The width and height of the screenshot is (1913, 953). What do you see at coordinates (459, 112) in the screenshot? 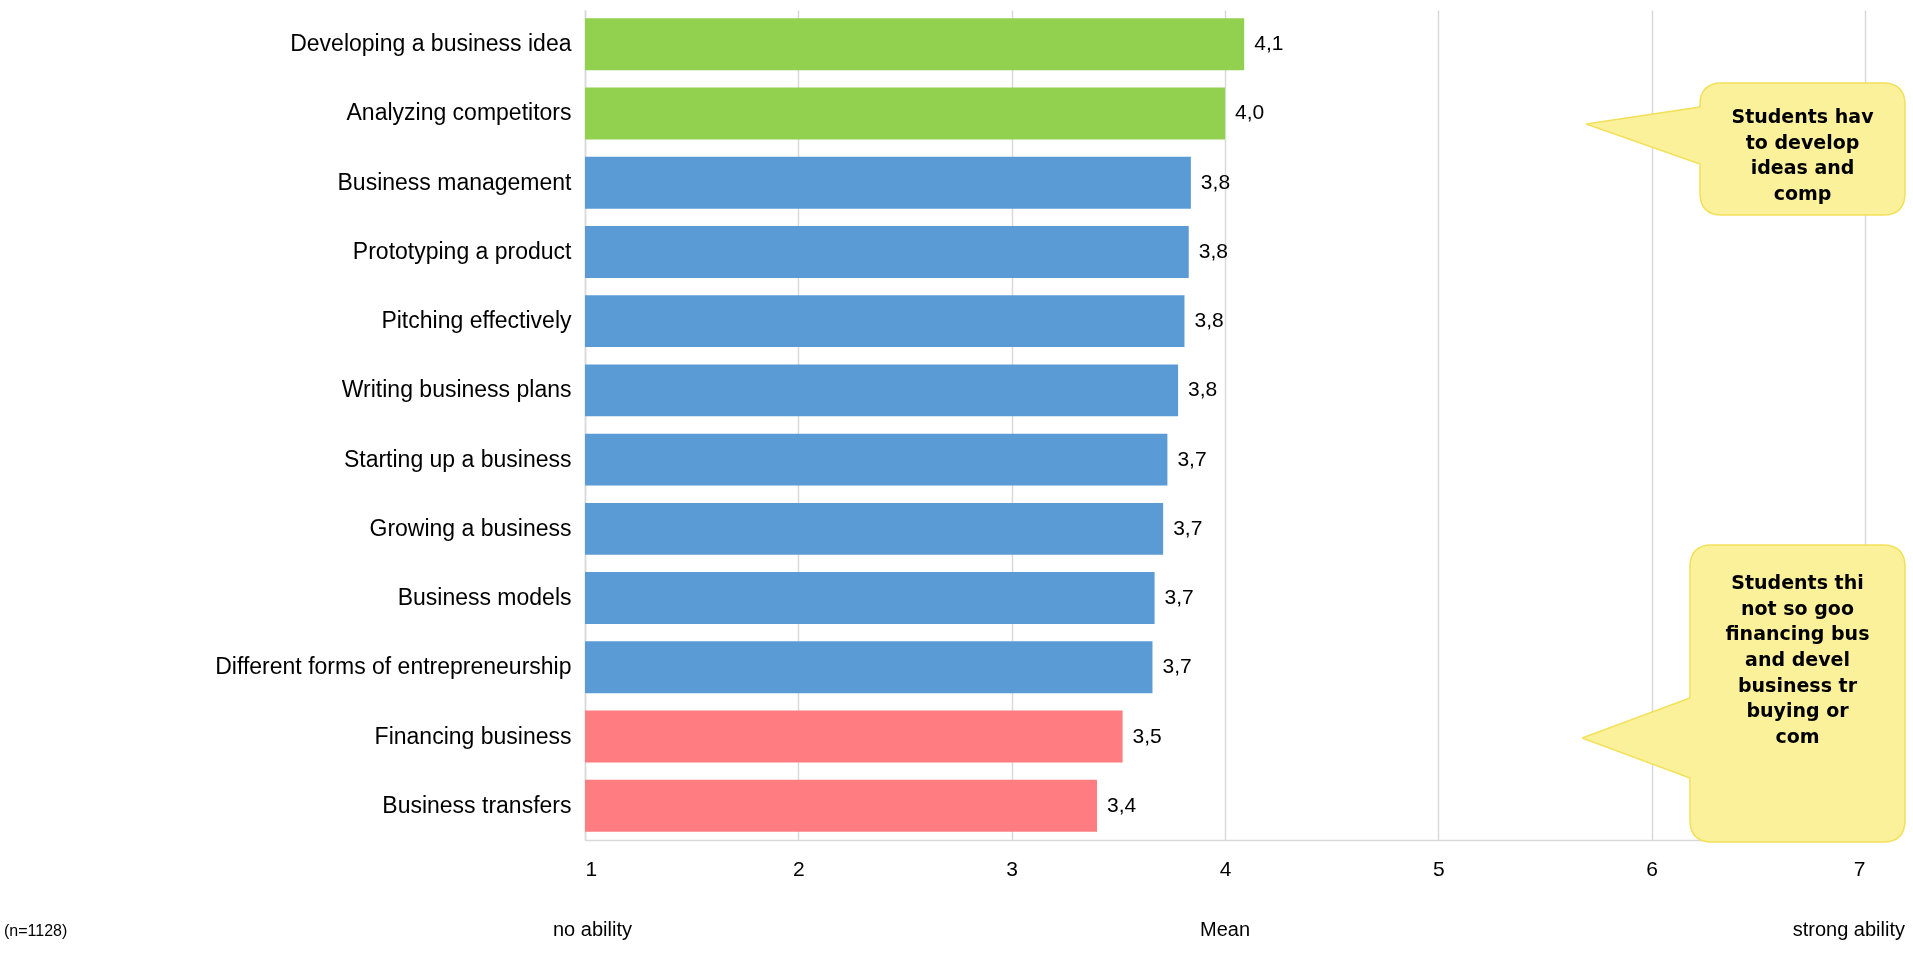
I see `y-tick-label: Analyzing competitors` at bounding box center [459, 112].